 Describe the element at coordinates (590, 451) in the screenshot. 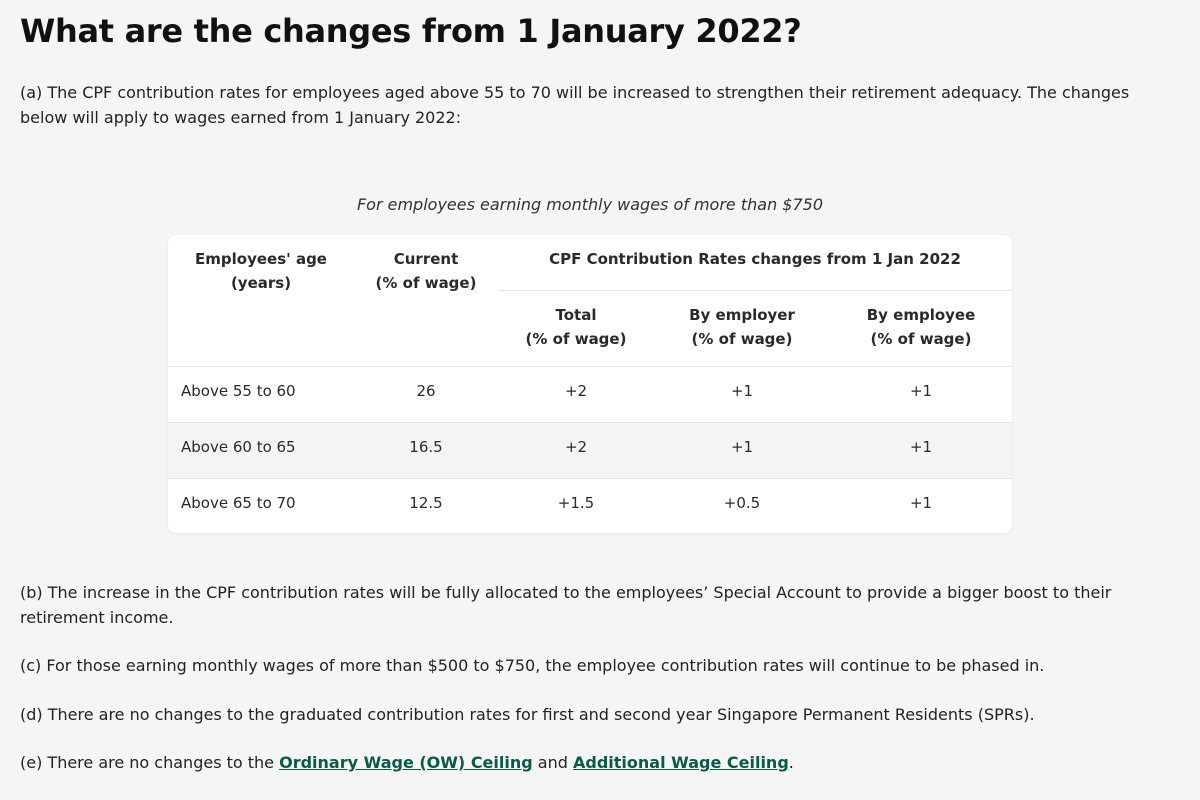

I see `table-row: Above 60 to 65 16.5 +2 +1 +1` at that location.